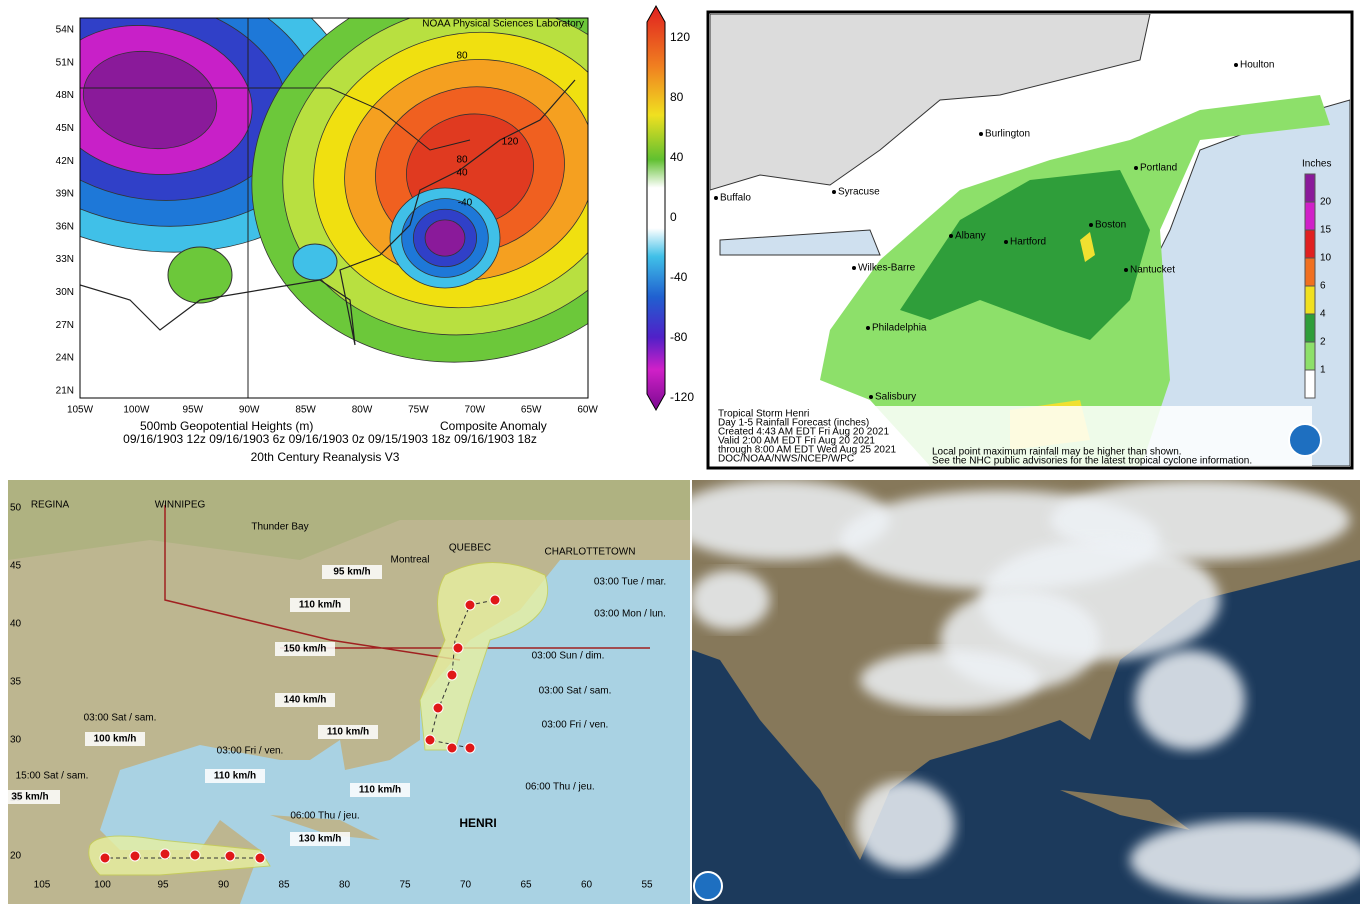 The image size is (1360, 904). Describe the element at coordinates (163, 885) in the screenshot. I see `lon-label: 95` at that location.